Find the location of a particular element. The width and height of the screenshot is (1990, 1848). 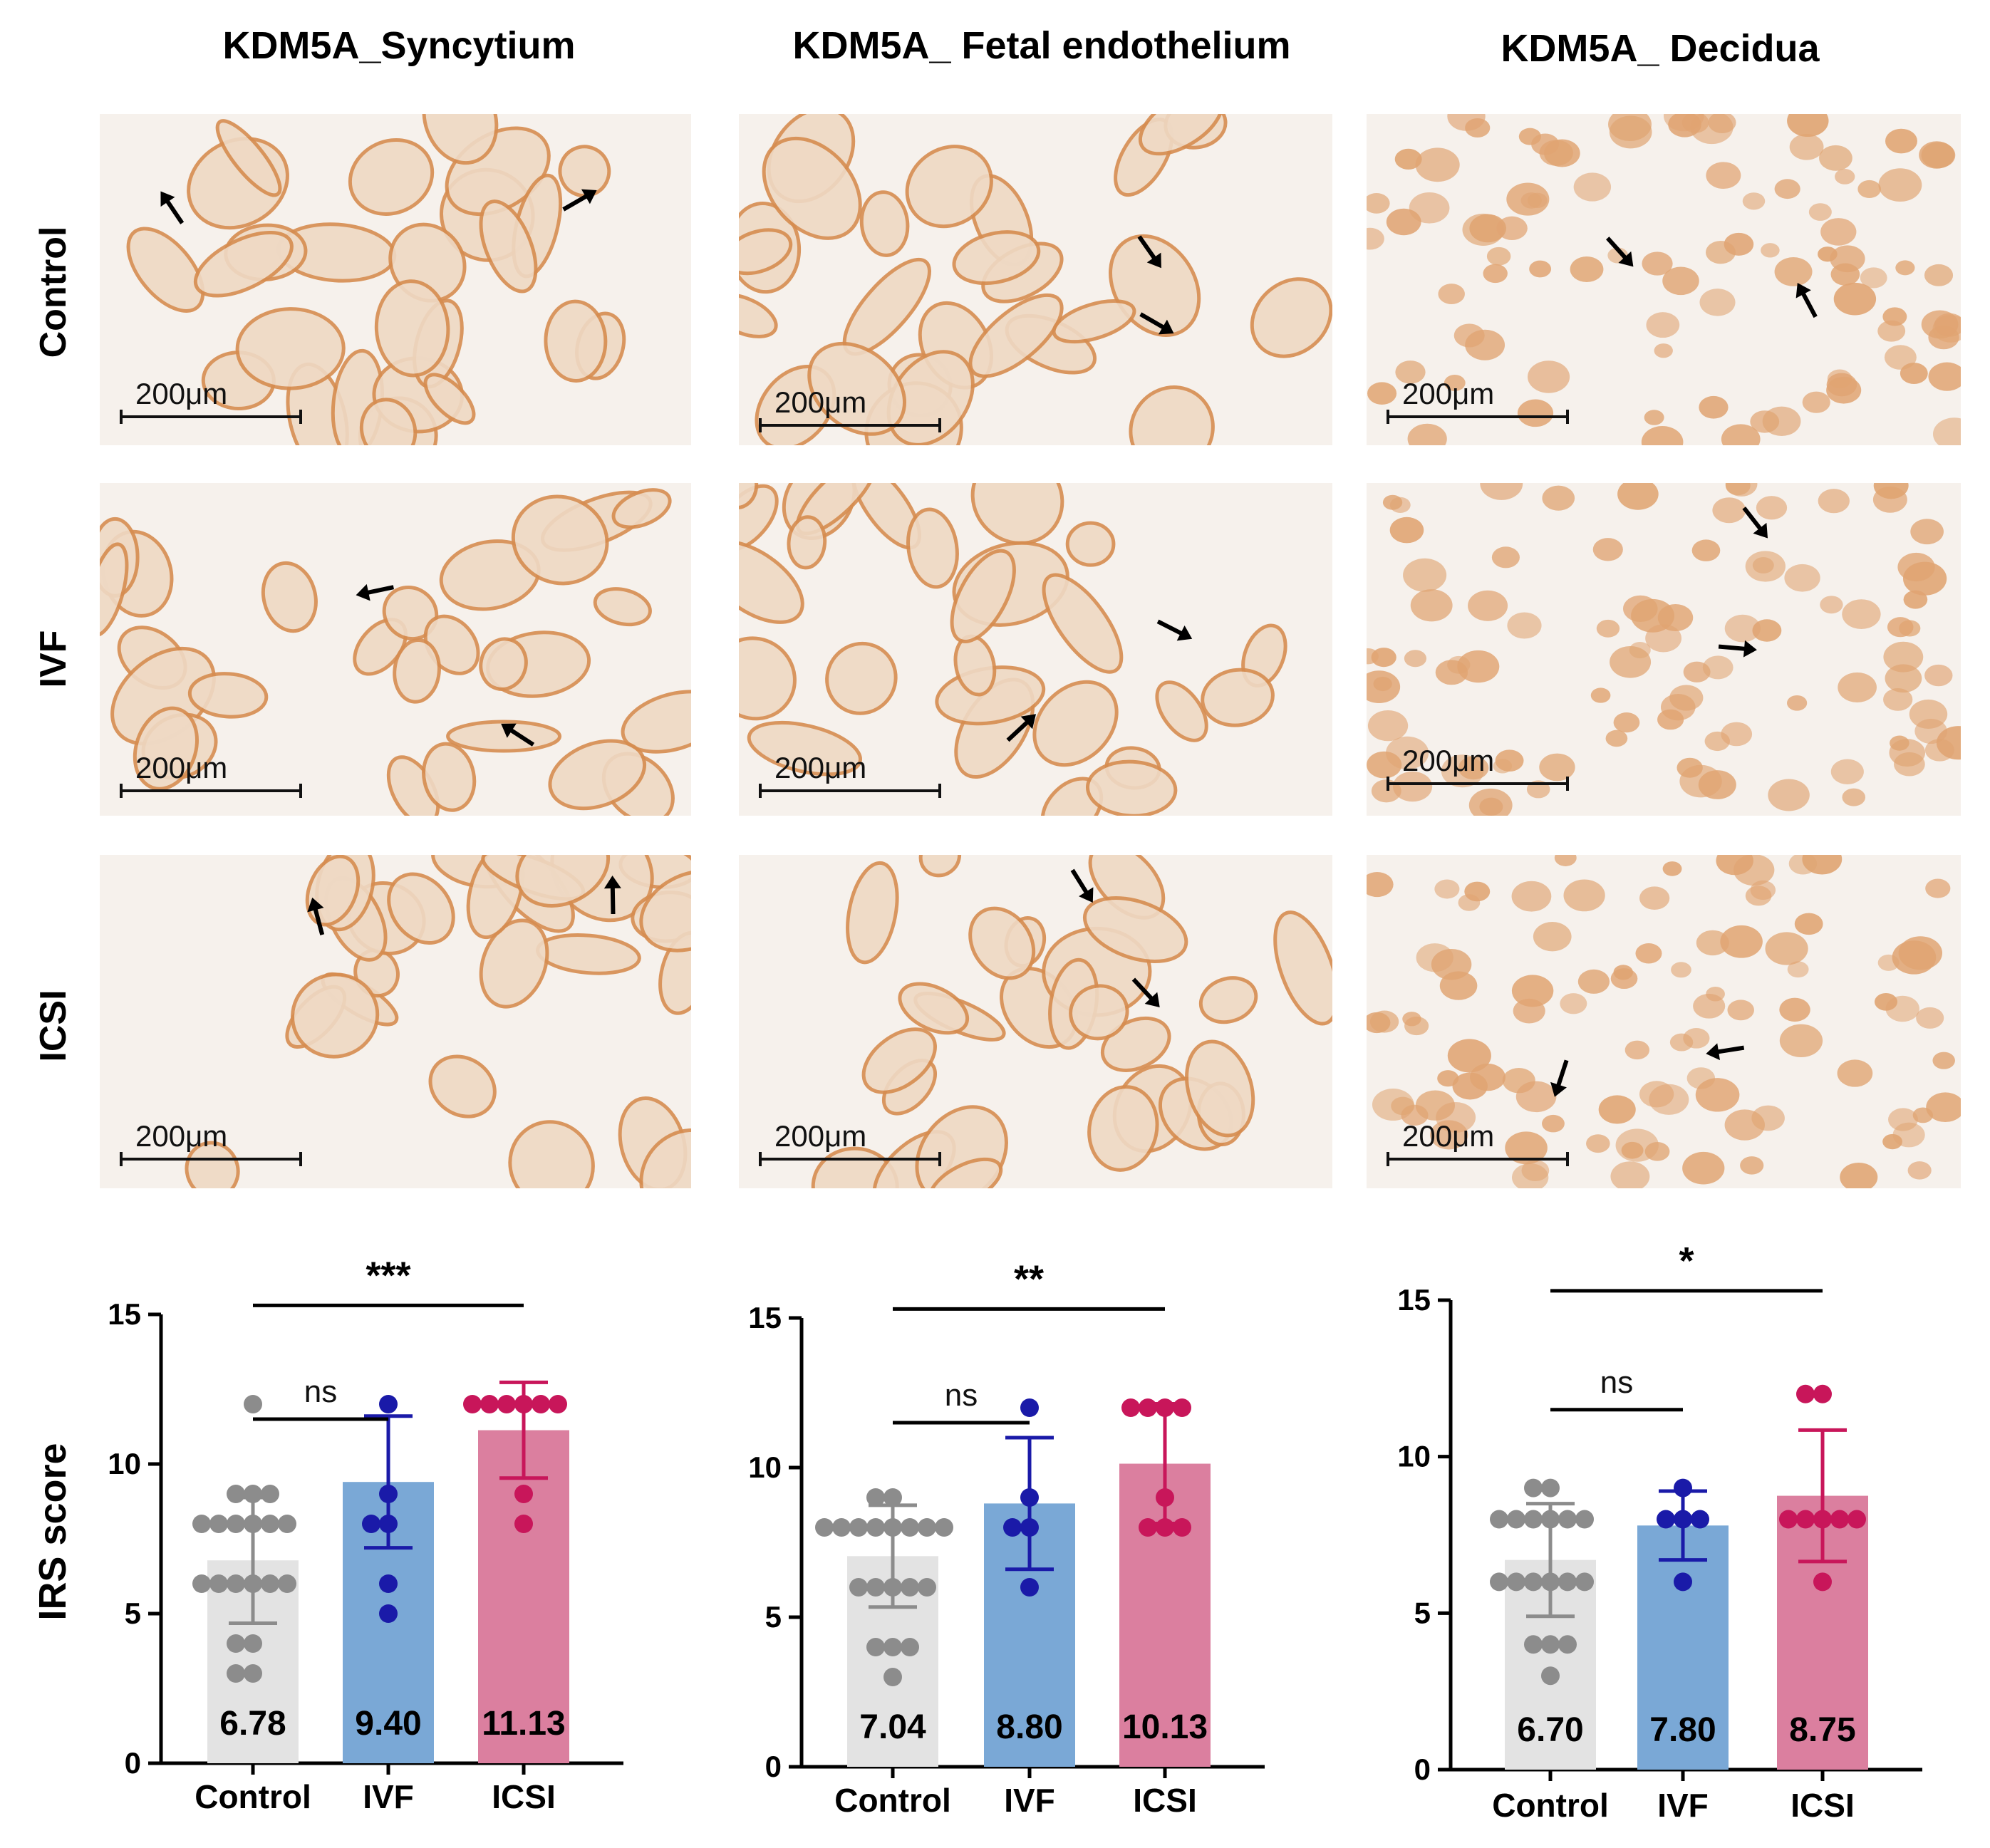

x-tick-label: ICSI is located at coordinates (1164, 1800).